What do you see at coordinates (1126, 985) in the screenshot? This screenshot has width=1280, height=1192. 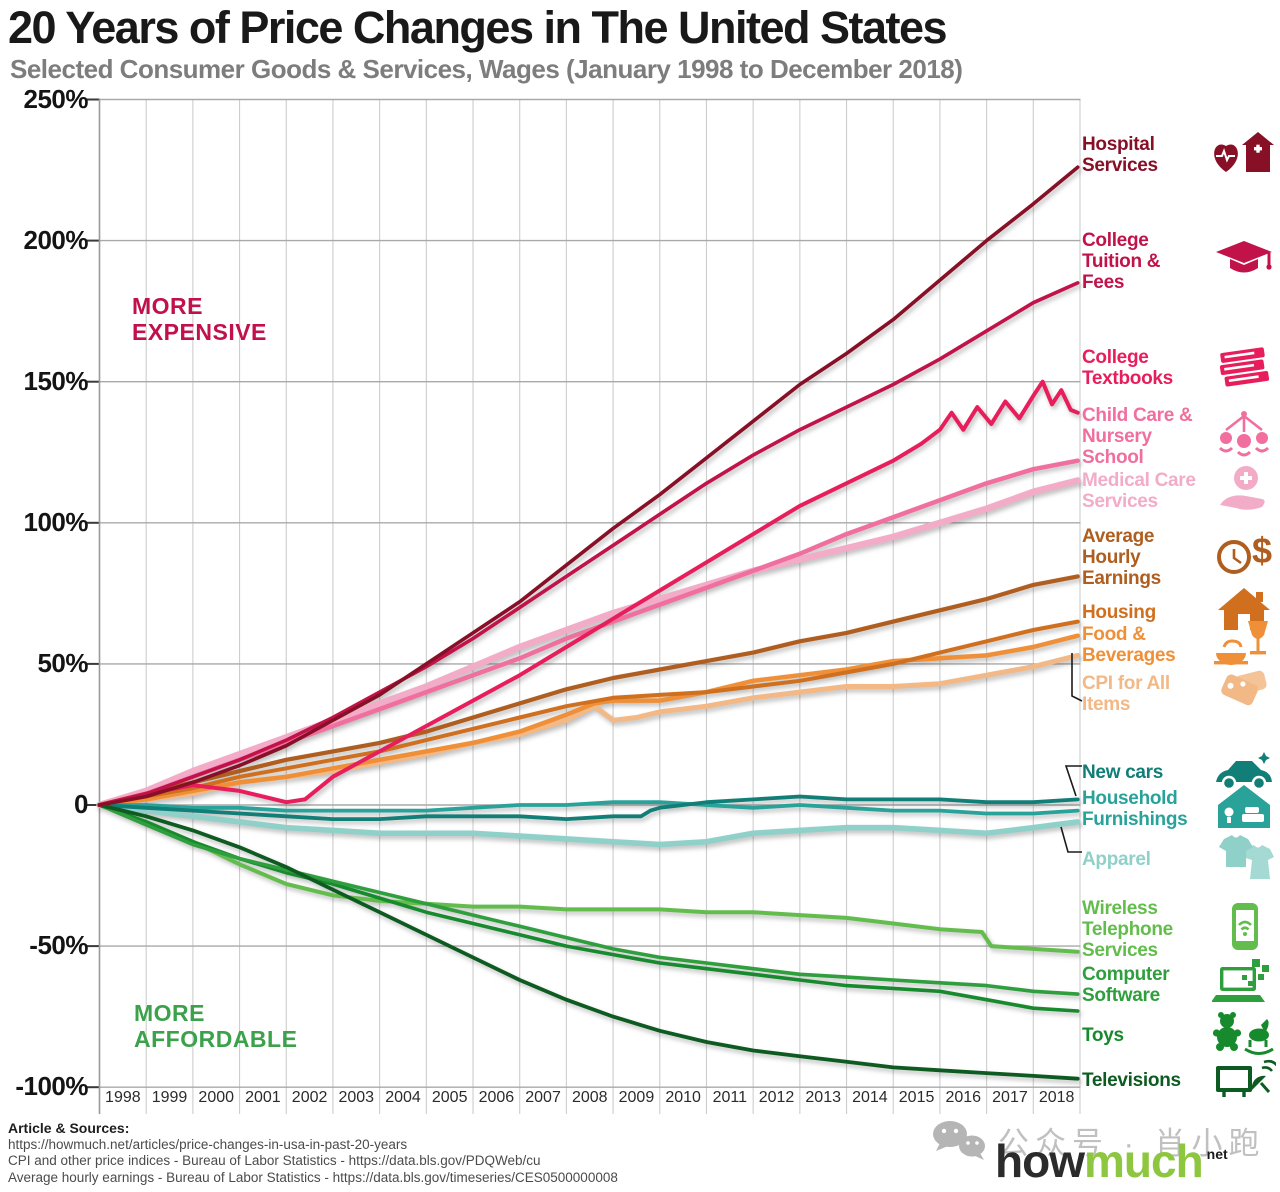 I see `legend-label-software: Computer Software` at bounding box center [1126, 985].